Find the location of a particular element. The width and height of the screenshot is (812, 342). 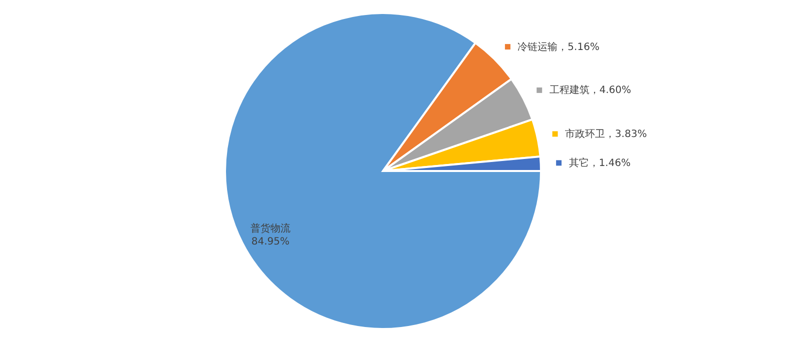

legend-label: 工程建筑，4.60% is located at coordinates (590, 90).